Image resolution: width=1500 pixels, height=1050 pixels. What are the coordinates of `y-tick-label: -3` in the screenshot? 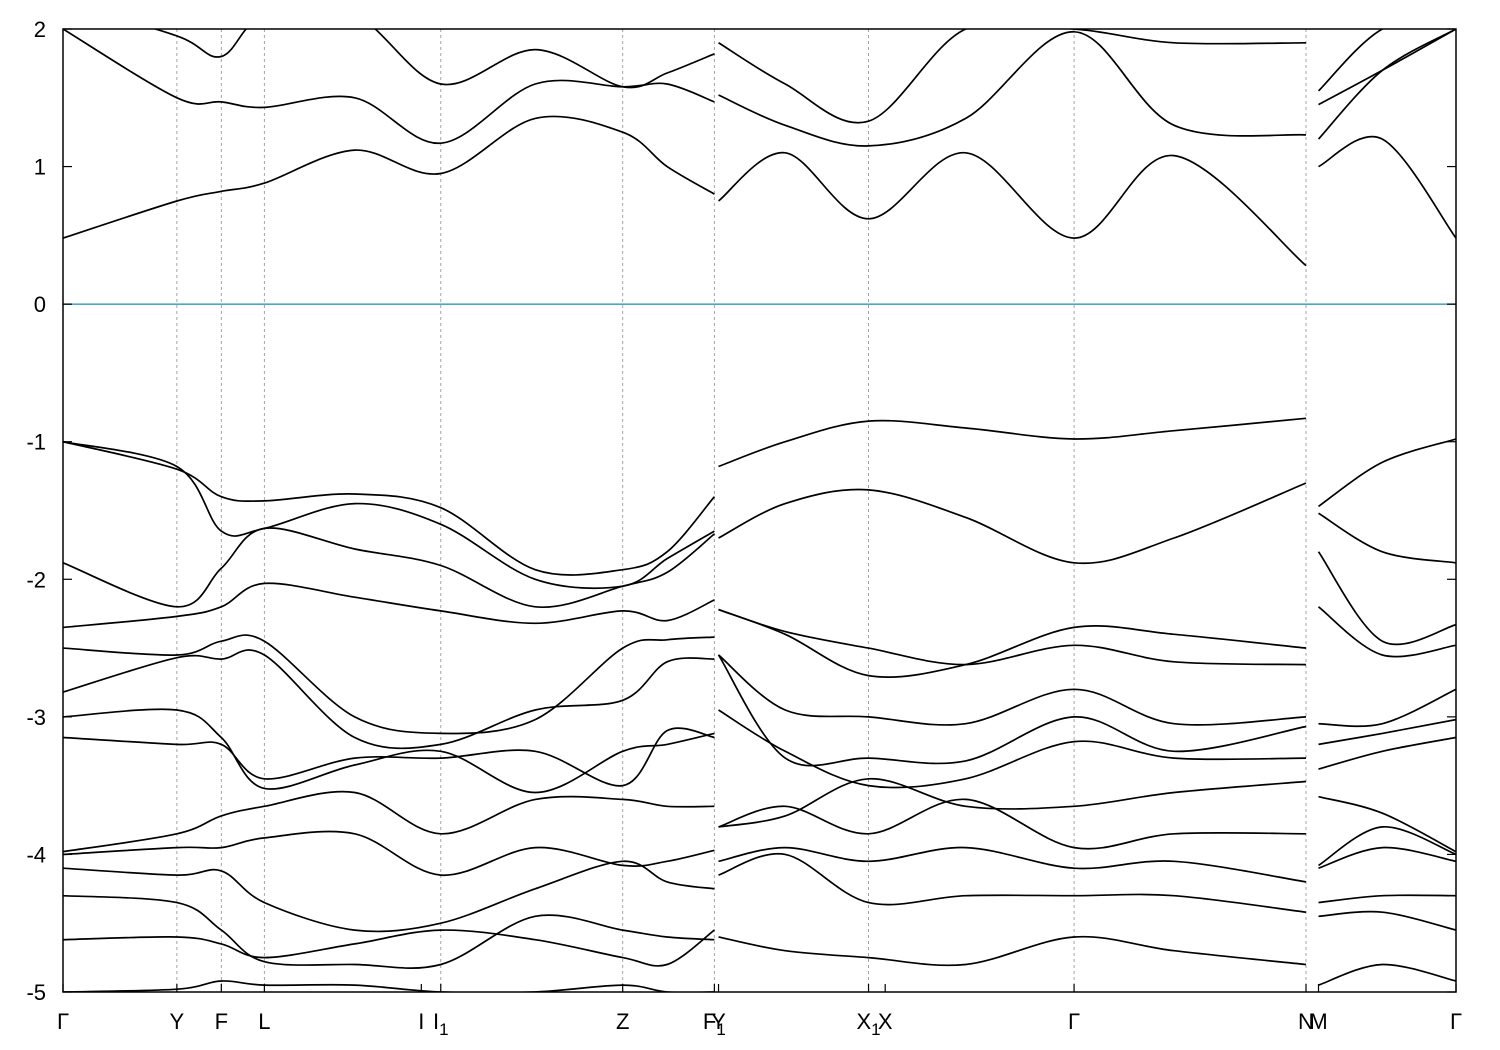 It's located at (36, 717).